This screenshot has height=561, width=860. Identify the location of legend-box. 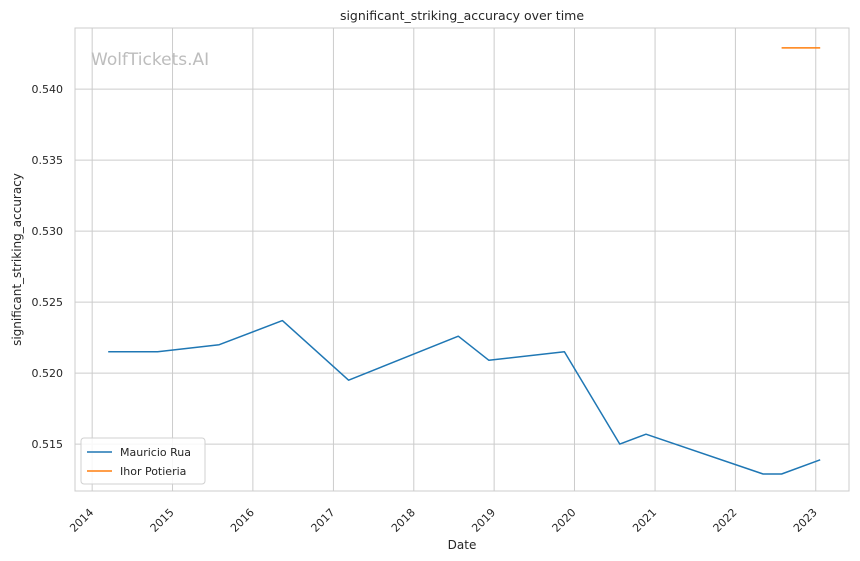
(143, 461).